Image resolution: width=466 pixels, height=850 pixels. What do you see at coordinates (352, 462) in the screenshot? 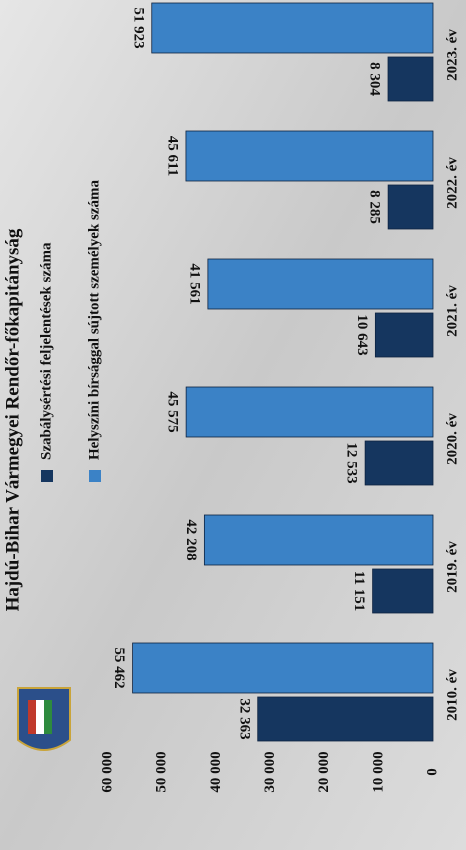
I see `value-label: 12 533` at bounding box center [352, 462].